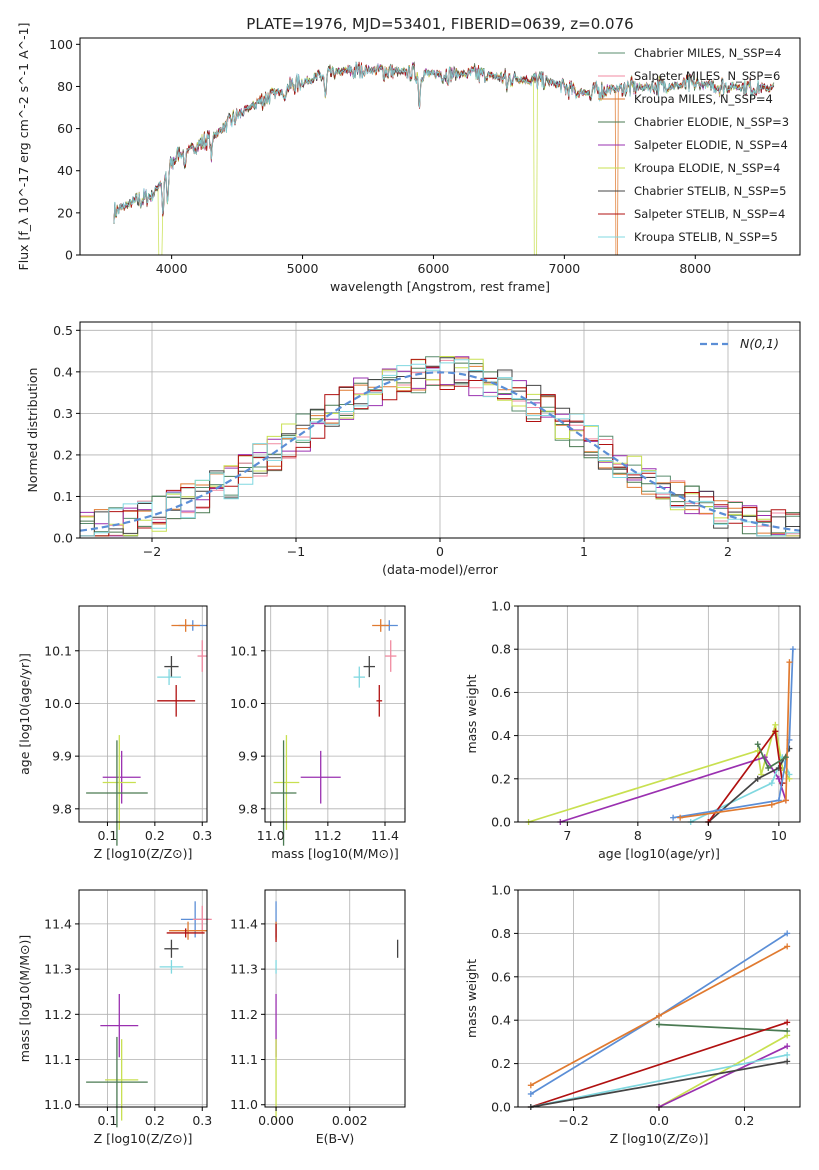 Image resolution: width=819 pixels, height=1170 pixels. What do you see at coordinates (759, 343) in the screenshot?
I see `legend-label: N(0,1)` at bounding box center [759, 343].